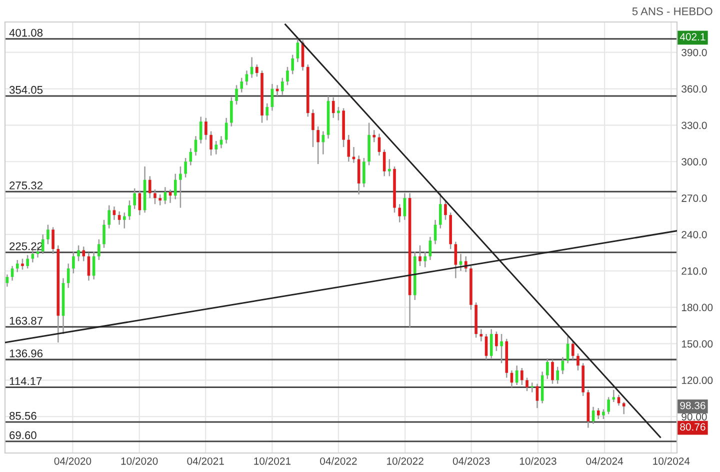 The height and width of the screenshot is (472, 720). Describe the element at coordinates (671, 461) in the screenshot. I see `x-tick-label: 10/2024` at that location.